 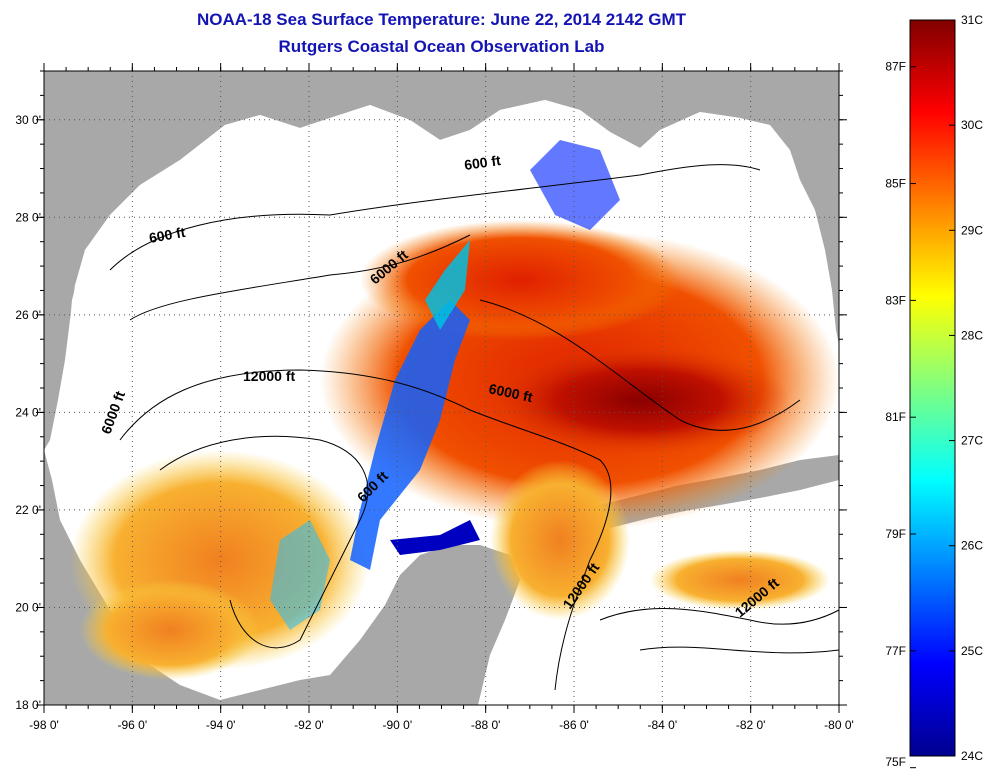 What do you see at coordinates (966, 388) in the screenshot?
I see `colorbar-celsius-labels: 24C 25C 26C 27C 28C 29C 30C 31C` at bounding box center [966, 388].